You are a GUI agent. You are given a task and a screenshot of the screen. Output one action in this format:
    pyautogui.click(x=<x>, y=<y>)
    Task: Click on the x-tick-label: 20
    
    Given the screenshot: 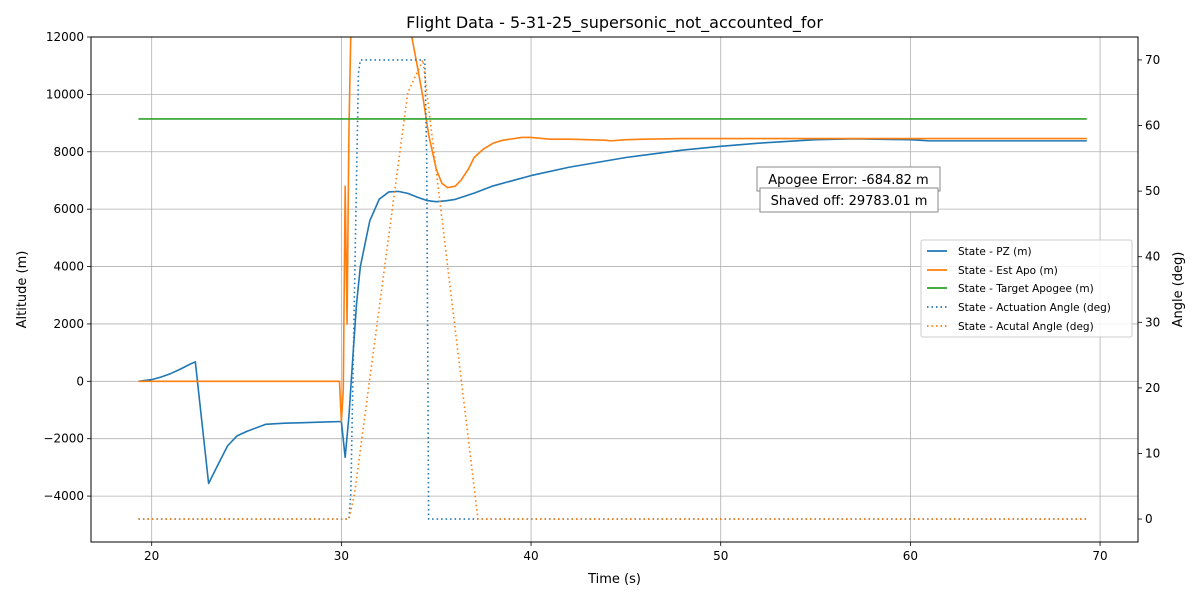 What is the action you would take?
    pyautogui.click(x=151, y=556)
    